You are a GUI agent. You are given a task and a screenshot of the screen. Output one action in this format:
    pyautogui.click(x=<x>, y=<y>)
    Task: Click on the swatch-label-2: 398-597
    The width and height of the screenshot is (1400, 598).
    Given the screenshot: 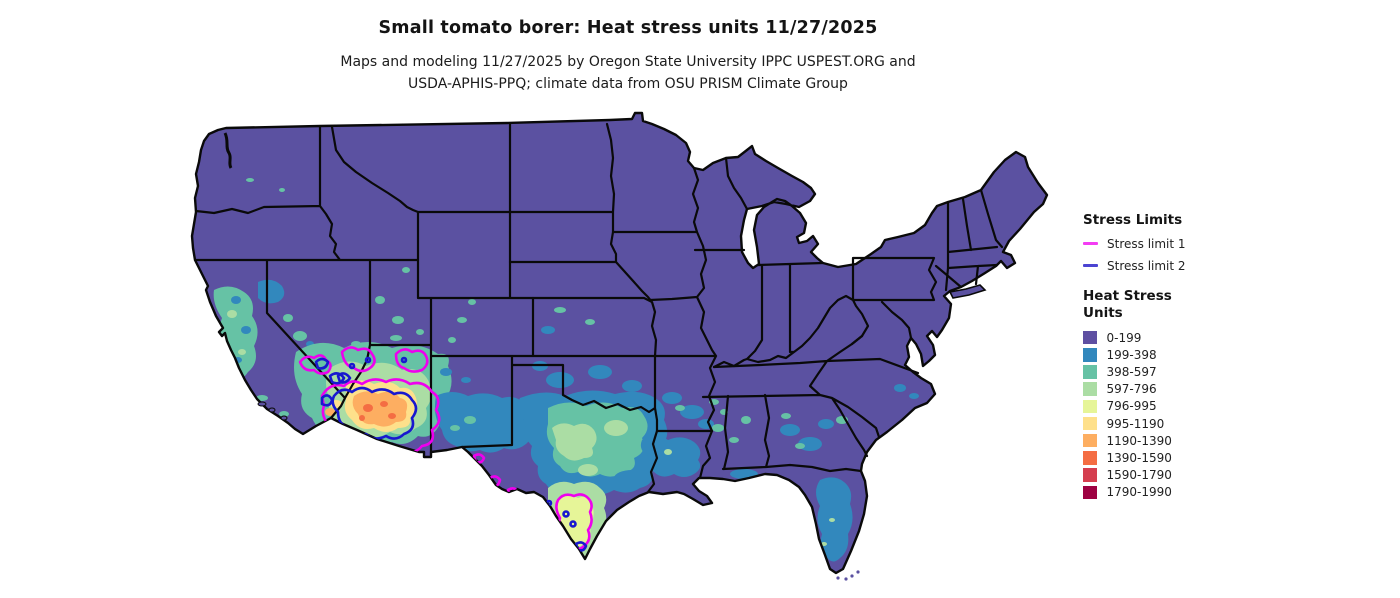 What is the action you would take?
    pyautogui.click(x=1131, y=371)
    